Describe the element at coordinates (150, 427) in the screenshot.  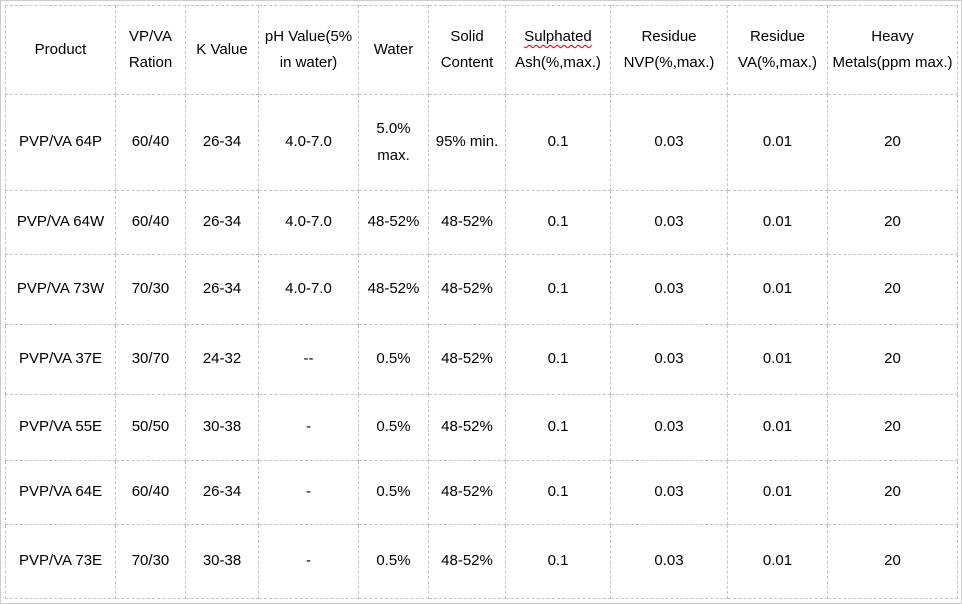
I see `cell-vpva-ration: 50/50` at that location.